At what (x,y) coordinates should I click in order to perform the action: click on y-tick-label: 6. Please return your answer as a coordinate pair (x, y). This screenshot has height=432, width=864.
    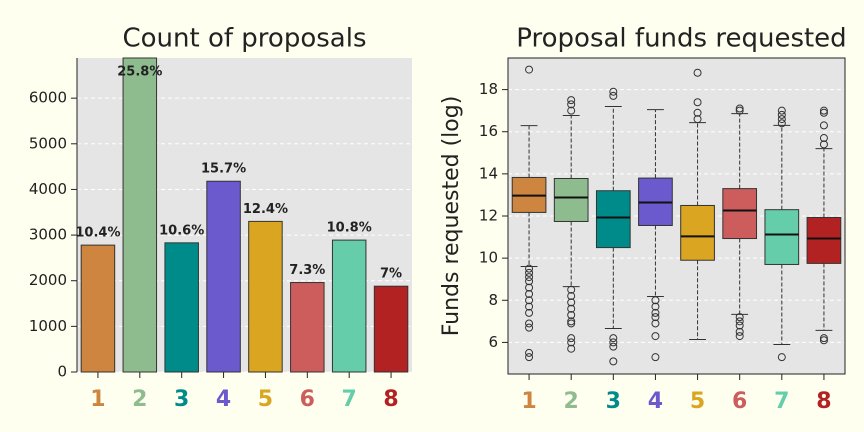
    Looking at the image, I should click on (493, 342).